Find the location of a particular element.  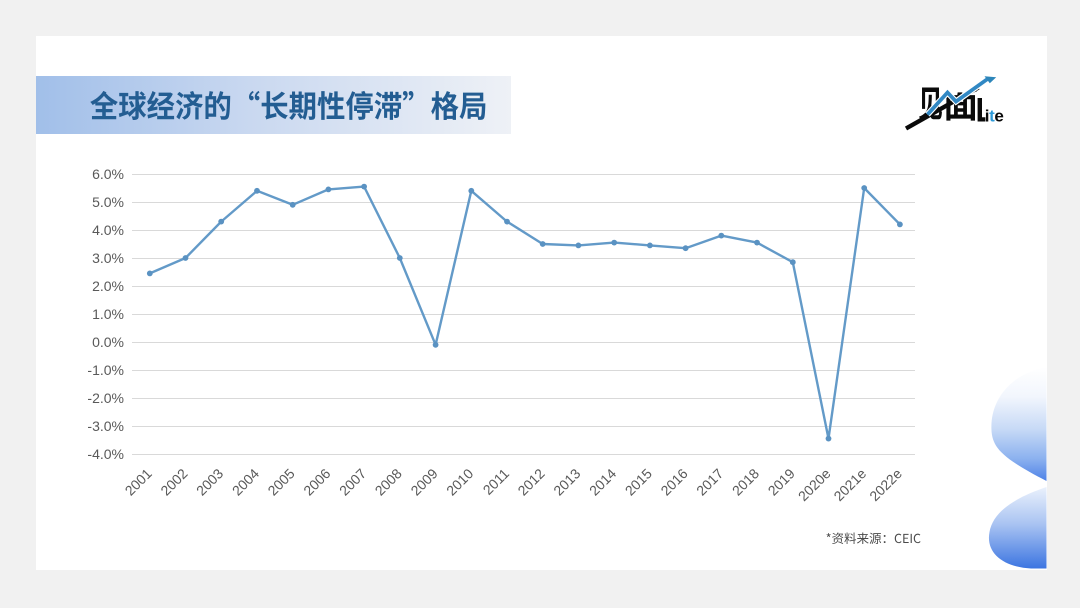

svg-text: 2003 is located at coordinates (209, 481).